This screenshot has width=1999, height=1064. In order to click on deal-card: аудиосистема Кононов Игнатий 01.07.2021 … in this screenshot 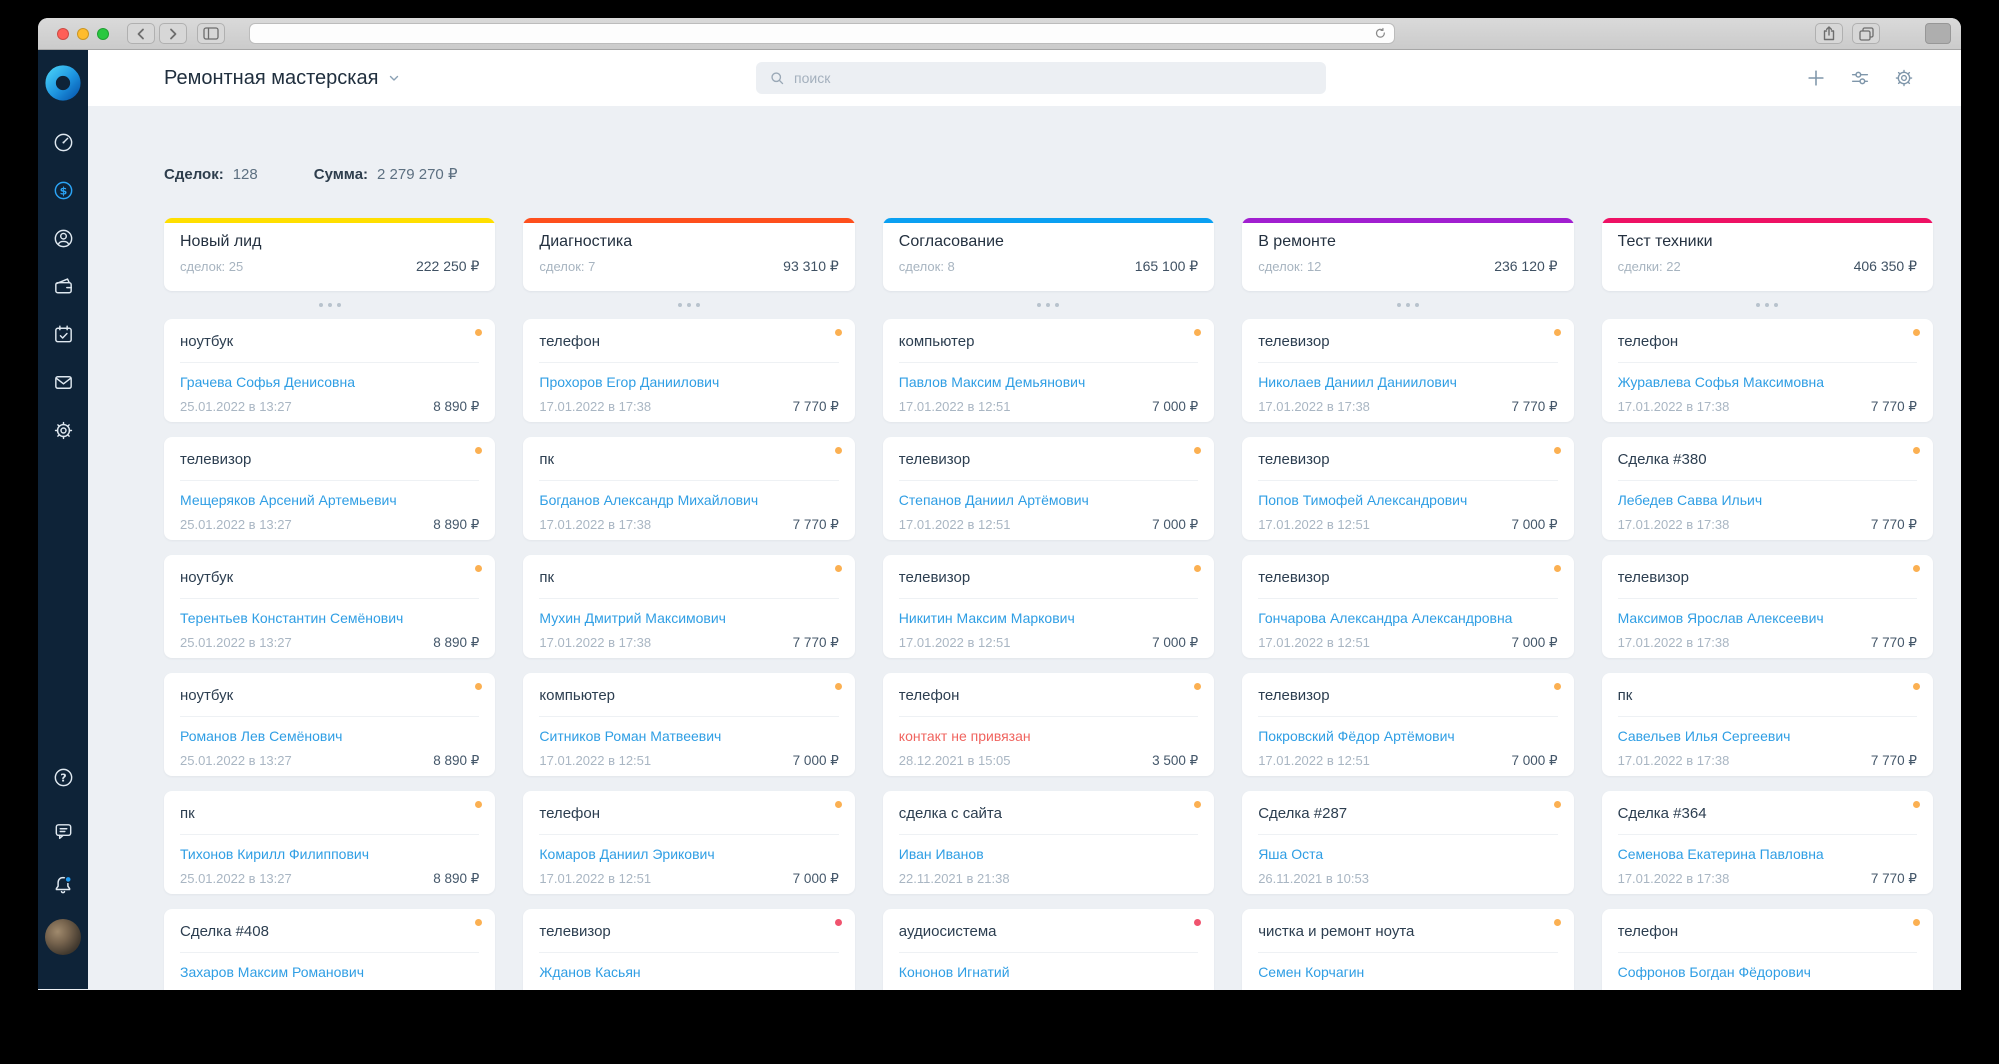, I will do `click(1048, 949)`.